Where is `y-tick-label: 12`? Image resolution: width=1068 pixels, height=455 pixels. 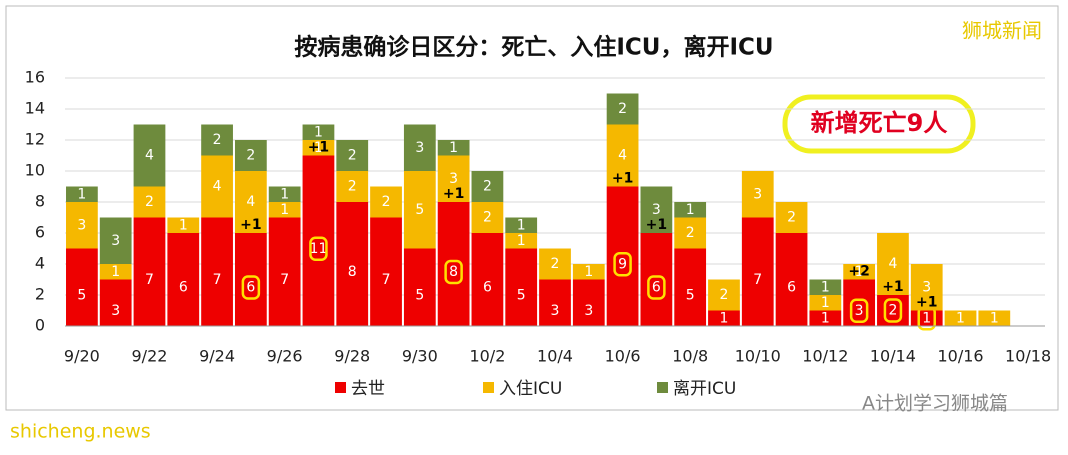
y-tick-label: 12 is located at coordinates (35, 139).